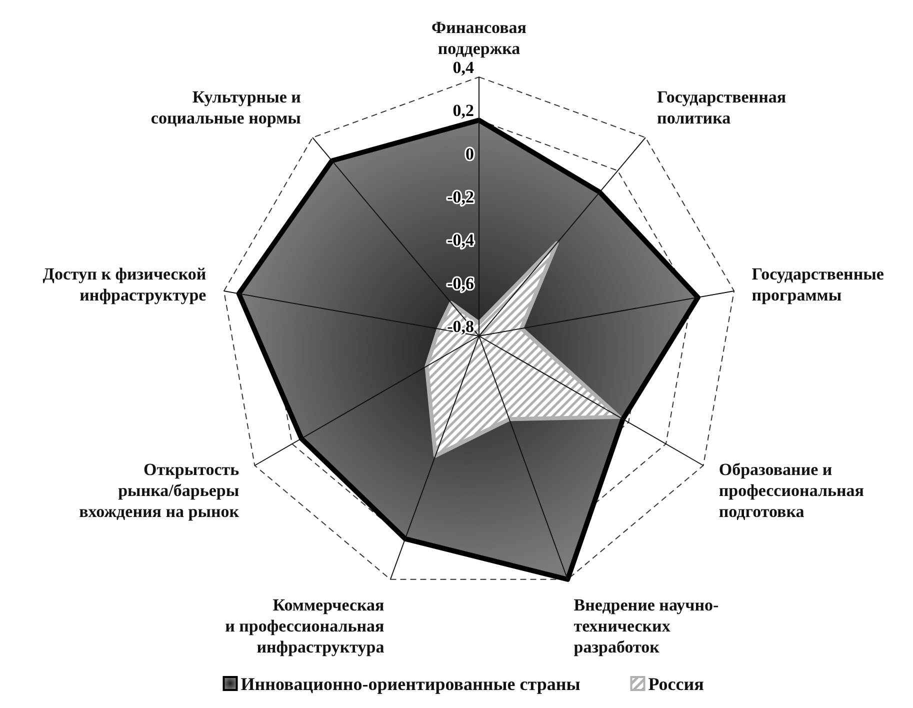  Describe the element at coordinates (159, 490) in the screenshot. I see `spoke-label: Открытость рынка/барьеры вхождения на рынок` at that location.